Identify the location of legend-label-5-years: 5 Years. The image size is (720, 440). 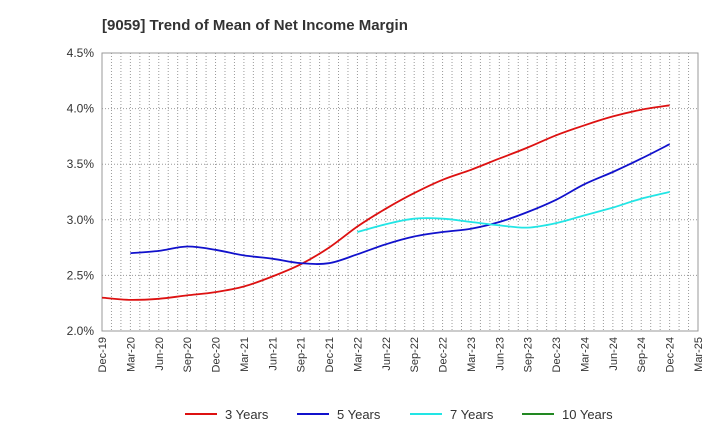
(359, 414).